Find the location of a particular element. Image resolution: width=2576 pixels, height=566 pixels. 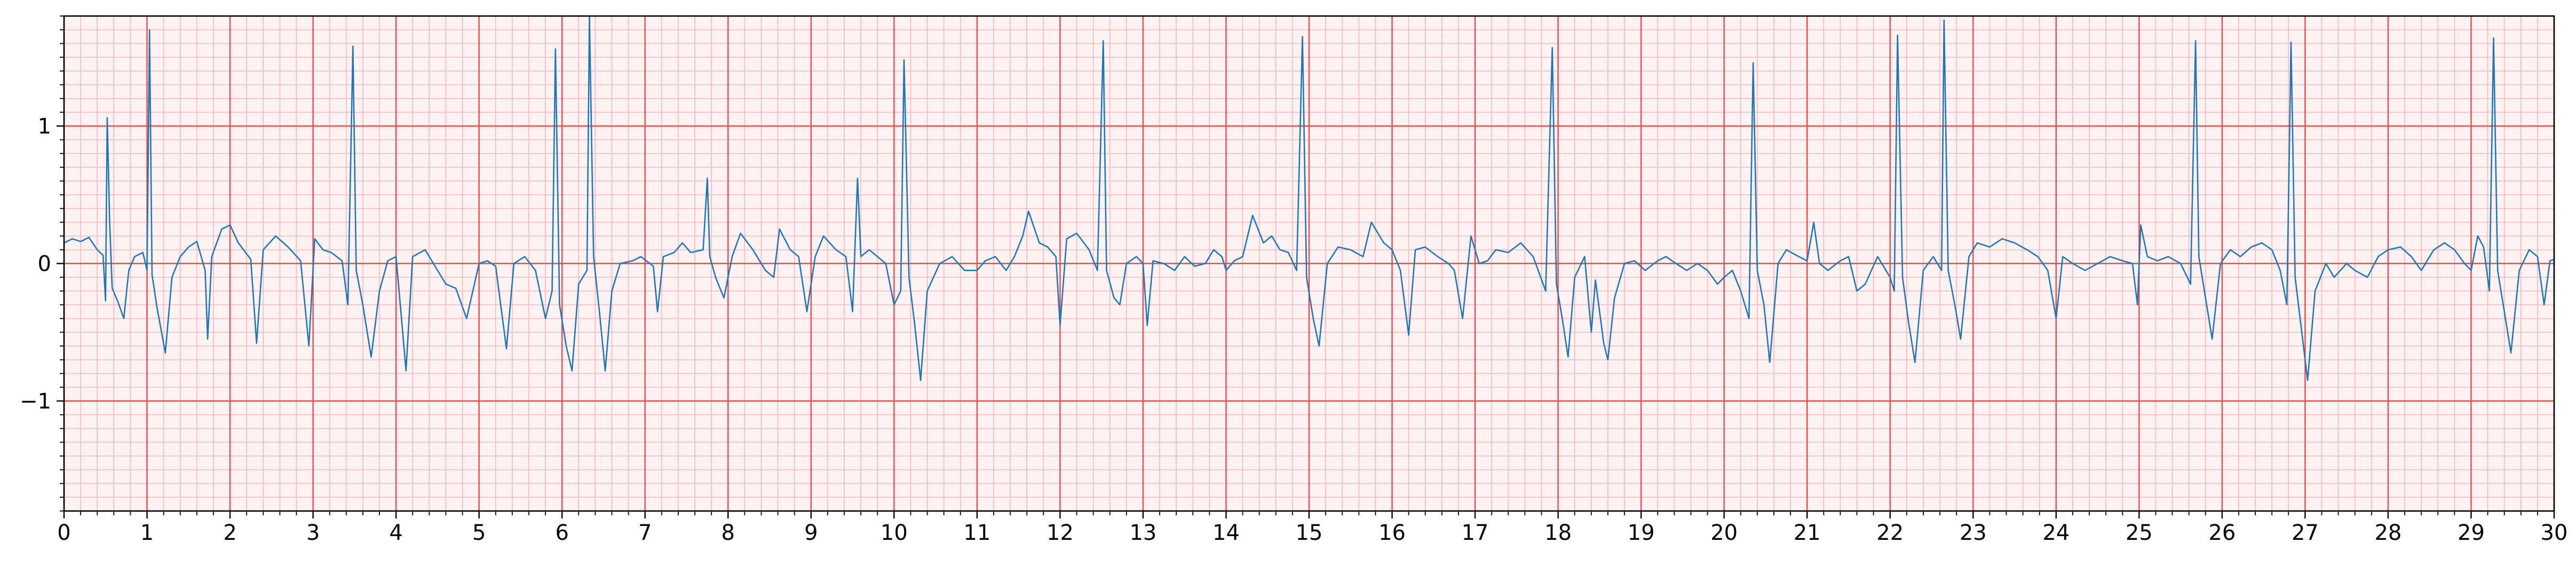

x-tick-label: 6 is located at coordinates (561, 533).